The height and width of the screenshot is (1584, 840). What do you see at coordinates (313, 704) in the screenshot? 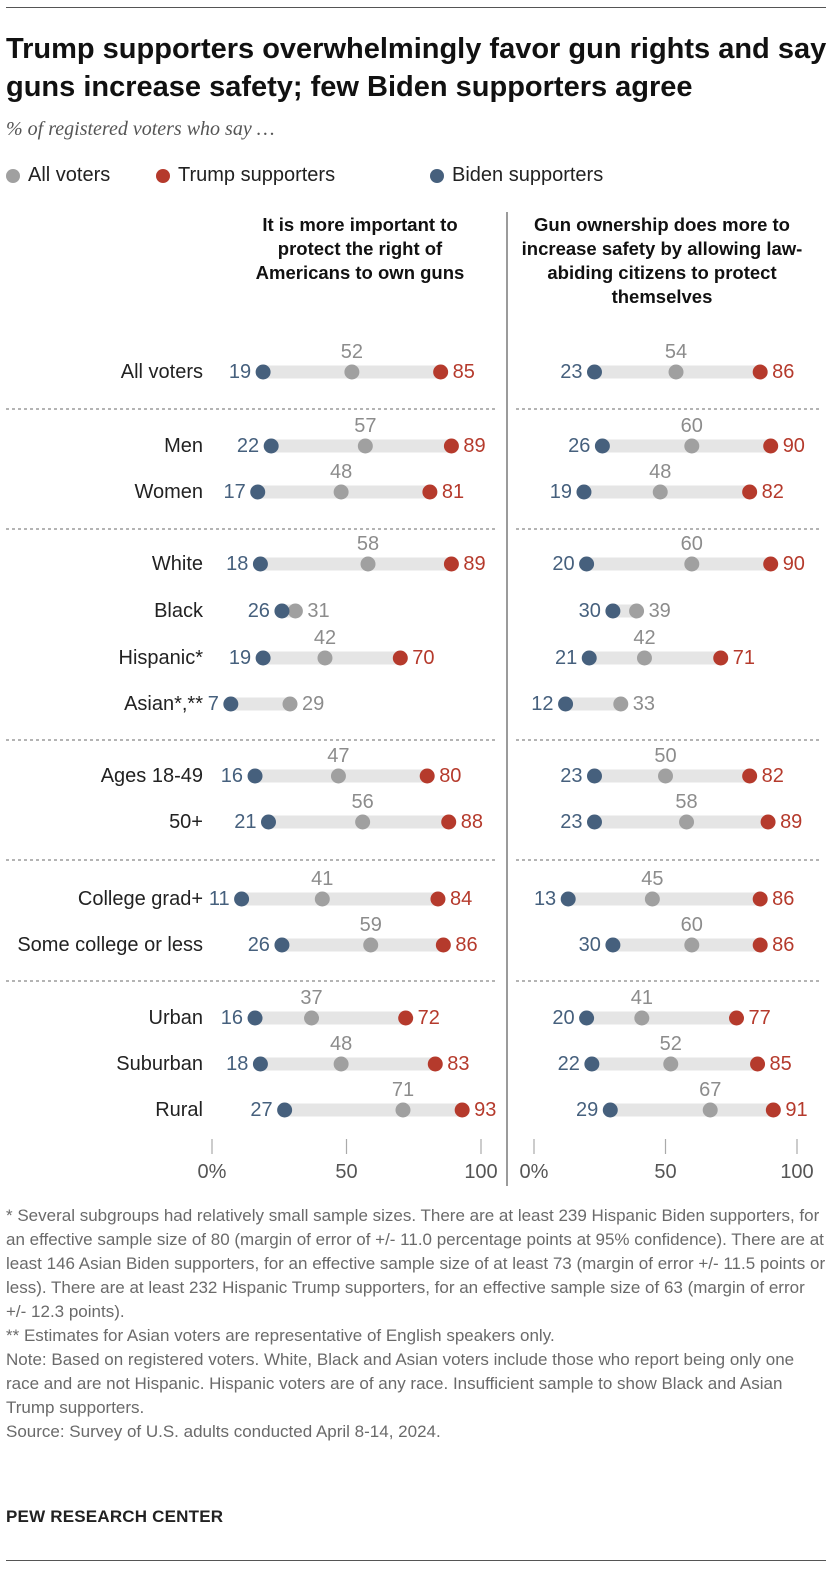
I see `value-label-all-voters: 29` at bounding box center [313, 704].